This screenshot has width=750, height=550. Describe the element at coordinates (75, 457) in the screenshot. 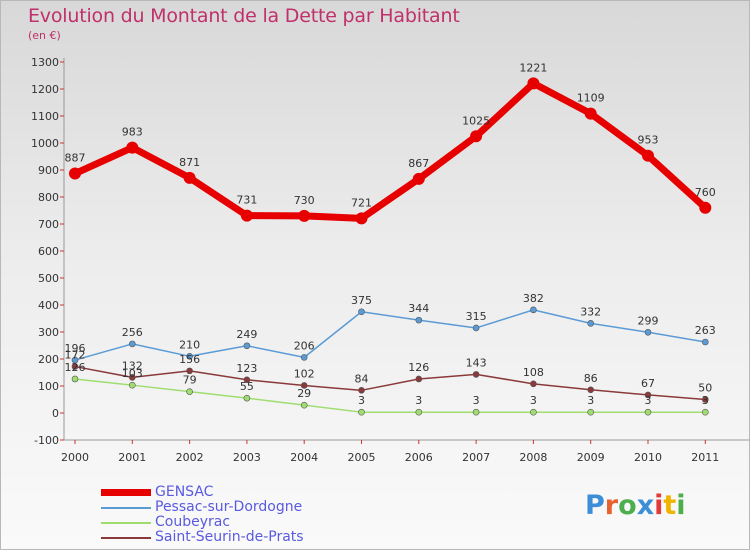

I see `x-tick-label: 2000` at that location.